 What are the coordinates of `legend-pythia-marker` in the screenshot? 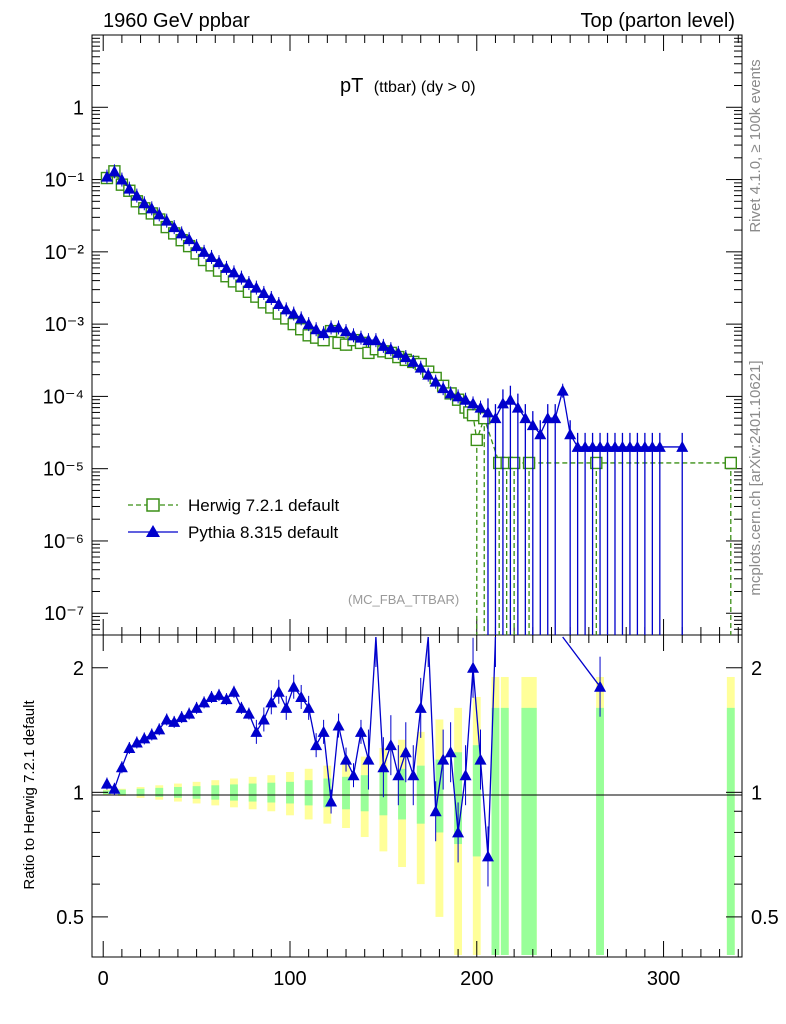 It's located at (153, 531).